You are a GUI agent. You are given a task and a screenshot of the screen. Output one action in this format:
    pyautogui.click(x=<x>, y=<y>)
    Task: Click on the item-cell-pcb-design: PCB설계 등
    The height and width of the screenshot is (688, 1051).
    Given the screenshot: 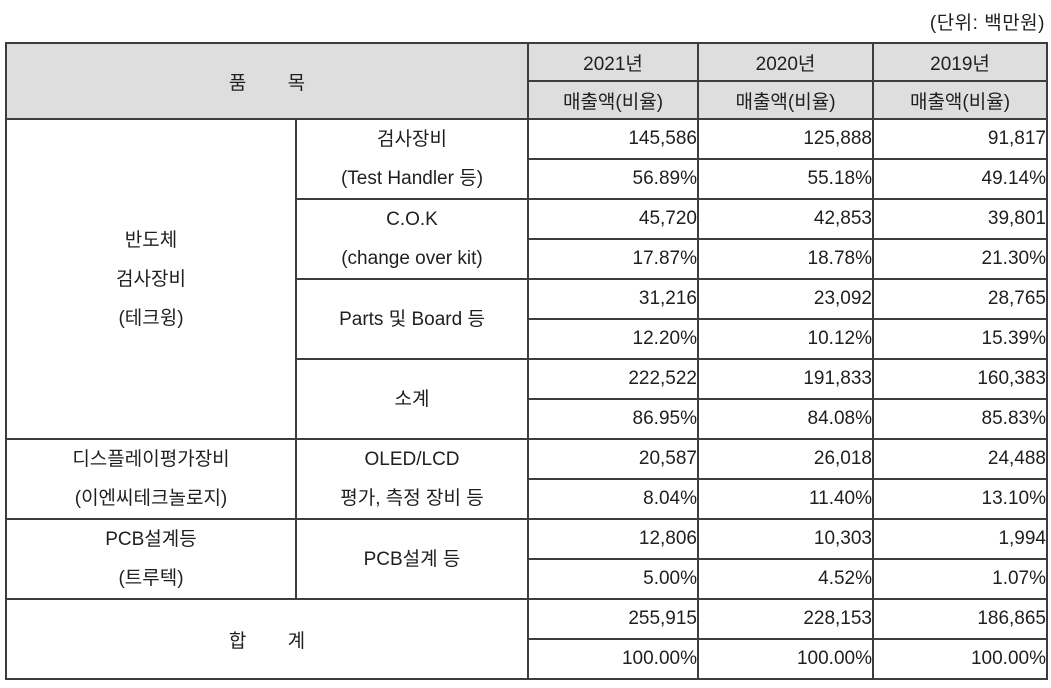 What is the action you would take?
    pyautogui.click(x=412, y=559)
    